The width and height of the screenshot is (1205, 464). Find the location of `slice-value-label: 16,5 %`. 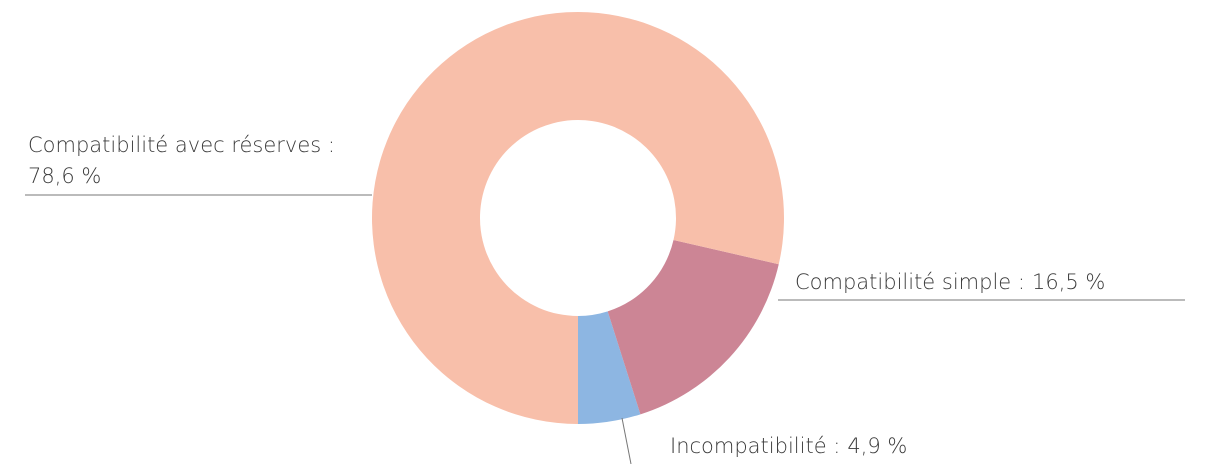

slice-value-label: 16,5 % is located at coordinates (1068, 282).